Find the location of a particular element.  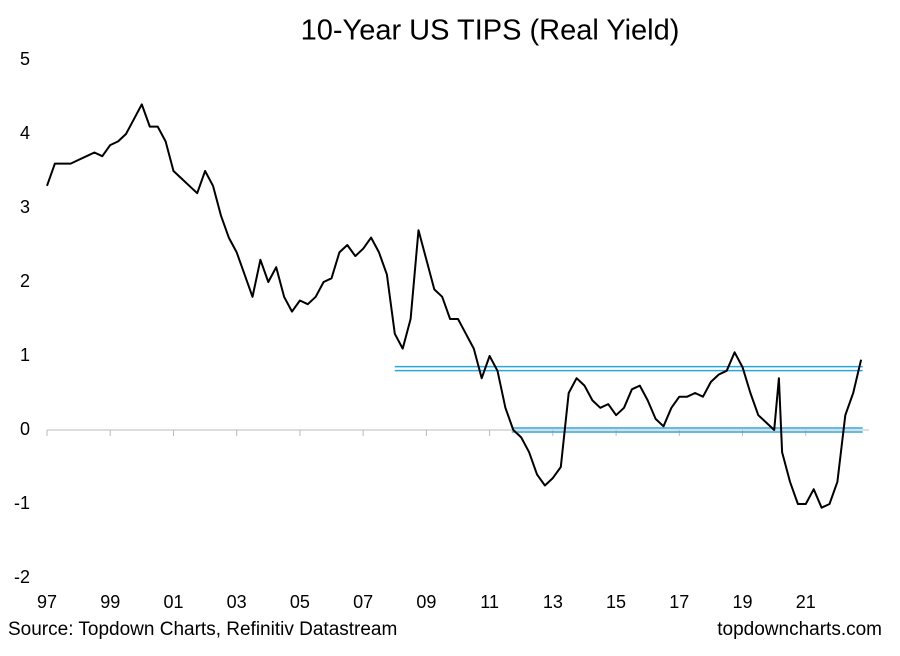

y-tick-label: -1 is located at coordinates (22, 503).